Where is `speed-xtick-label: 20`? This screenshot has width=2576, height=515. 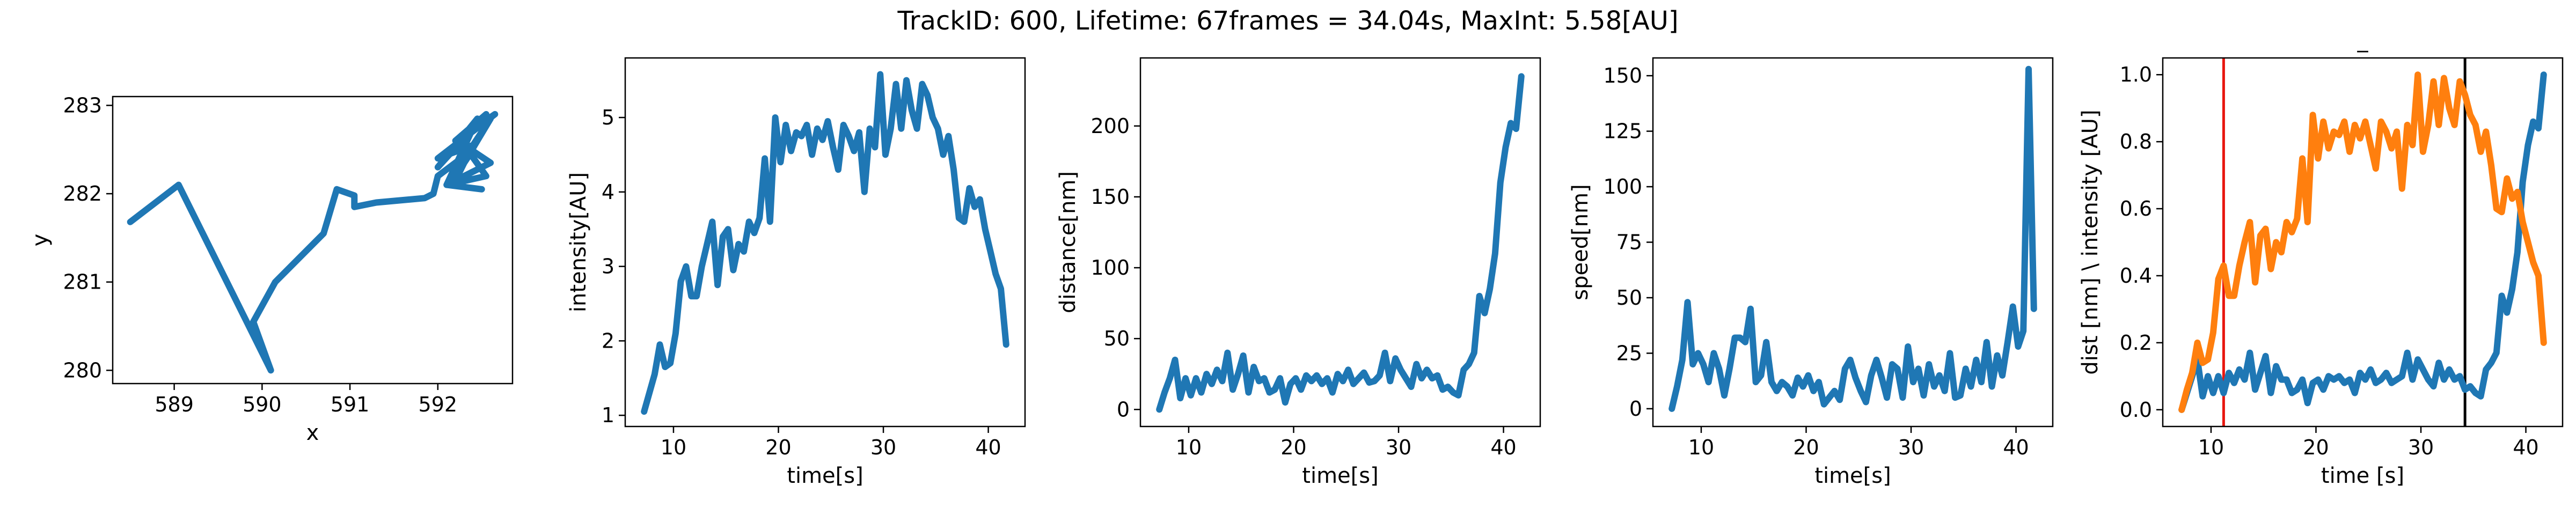 speed-xtick-label: 20 is located at coordinates (1806, 448).